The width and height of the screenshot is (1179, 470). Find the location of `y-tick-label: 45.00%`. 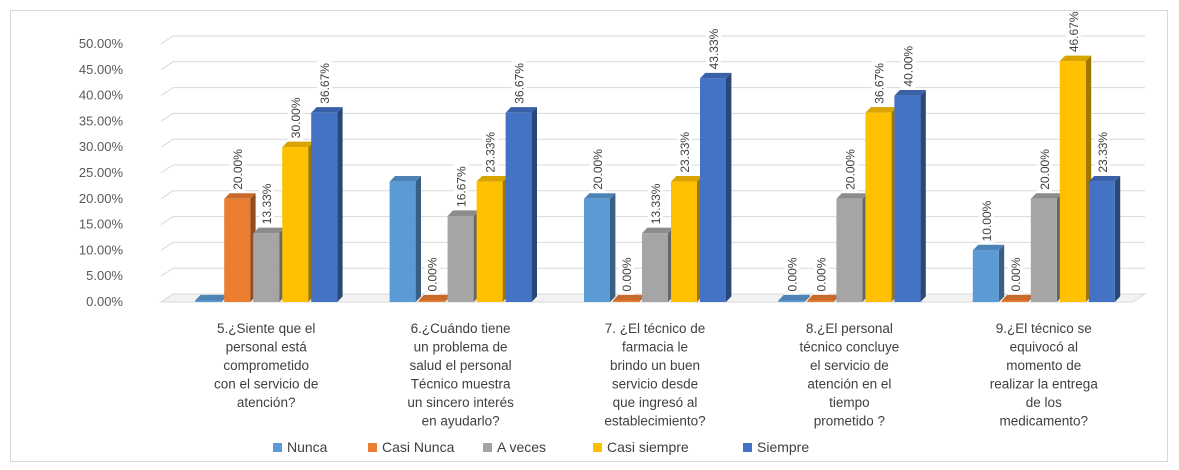

y-tick-label: 45.00% is located at coordinates (101, 69).